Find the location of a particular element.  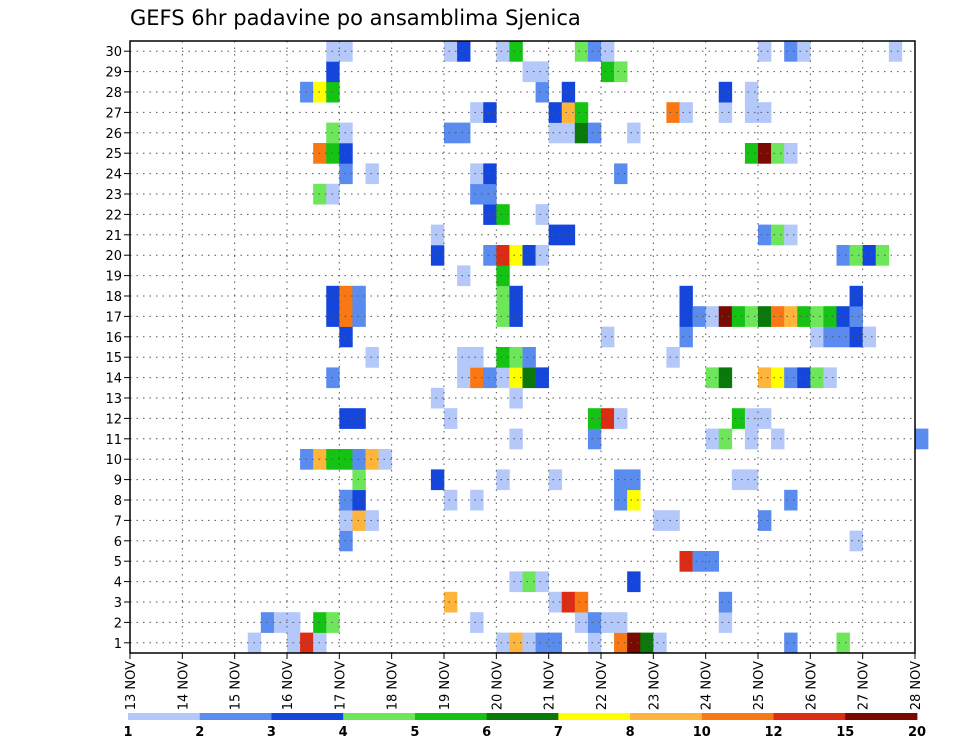

y-tick-label: 26 is located at coordinates (113, 134).